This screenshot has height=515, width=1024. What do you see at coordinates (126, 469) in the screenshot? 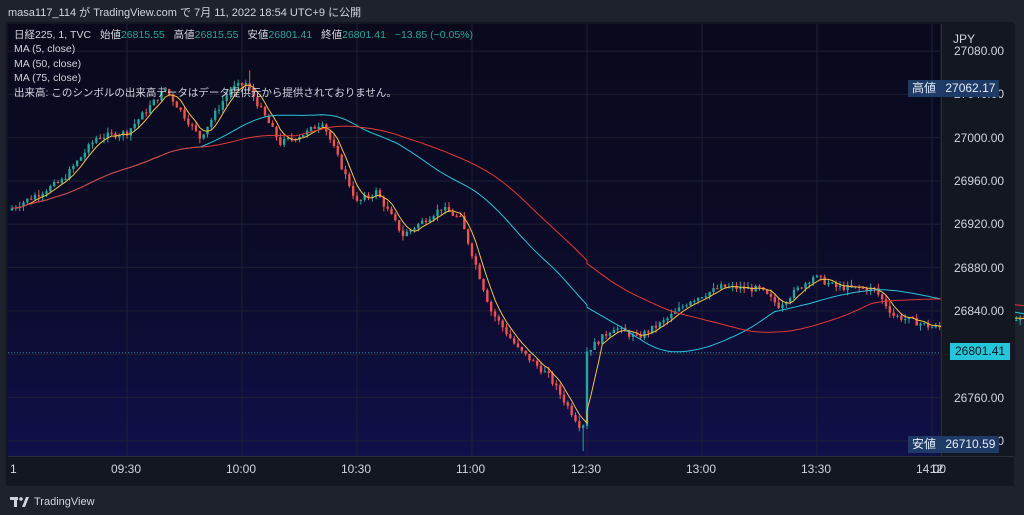
I see `time-tick: 09:30` at bounding box center [126, 469].